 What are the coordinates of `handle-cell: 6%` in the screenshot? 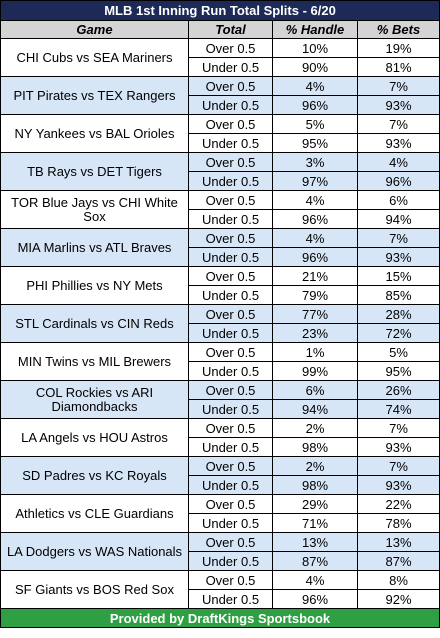 It's located at (315, 390).